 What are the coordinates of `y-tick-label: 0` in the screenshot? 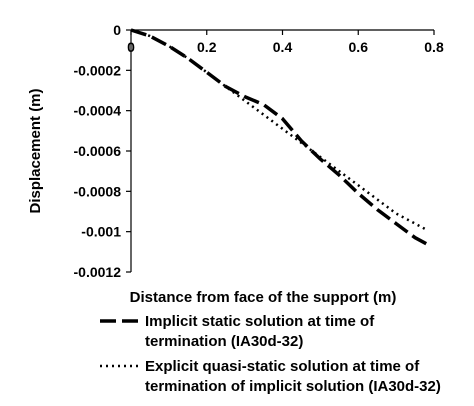 It's located at (117, 30).